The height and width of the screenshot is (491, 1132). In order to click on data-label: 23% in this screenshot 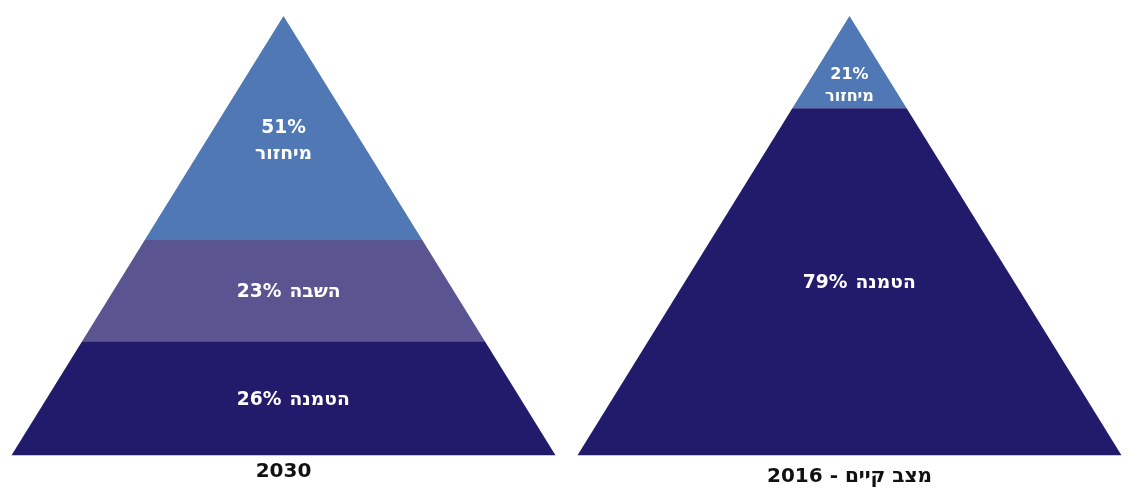, I will do `click(259, 291)`.